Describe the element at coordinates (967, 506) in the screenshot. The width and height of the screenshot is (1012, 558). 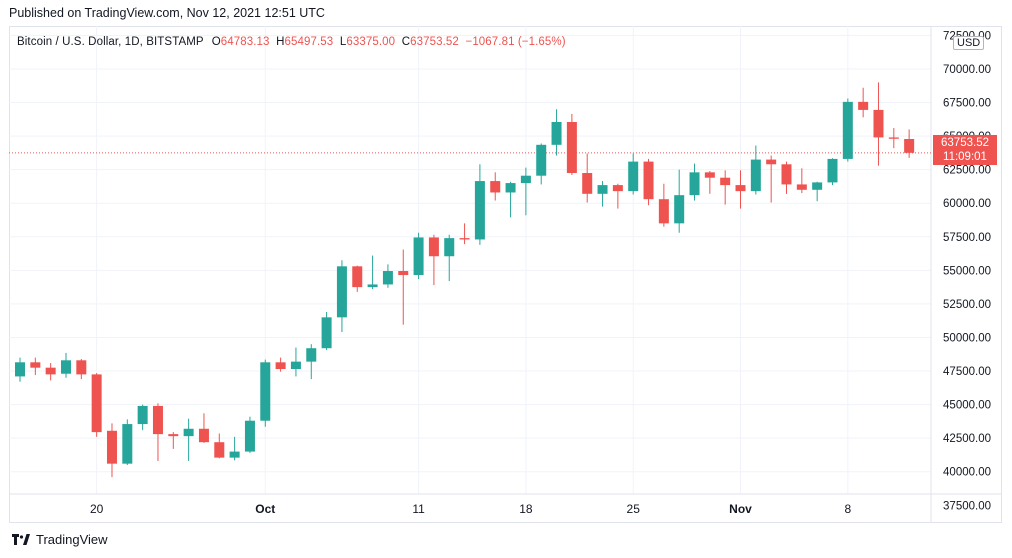
I see `y-tick-label: 37500.00` at that location.